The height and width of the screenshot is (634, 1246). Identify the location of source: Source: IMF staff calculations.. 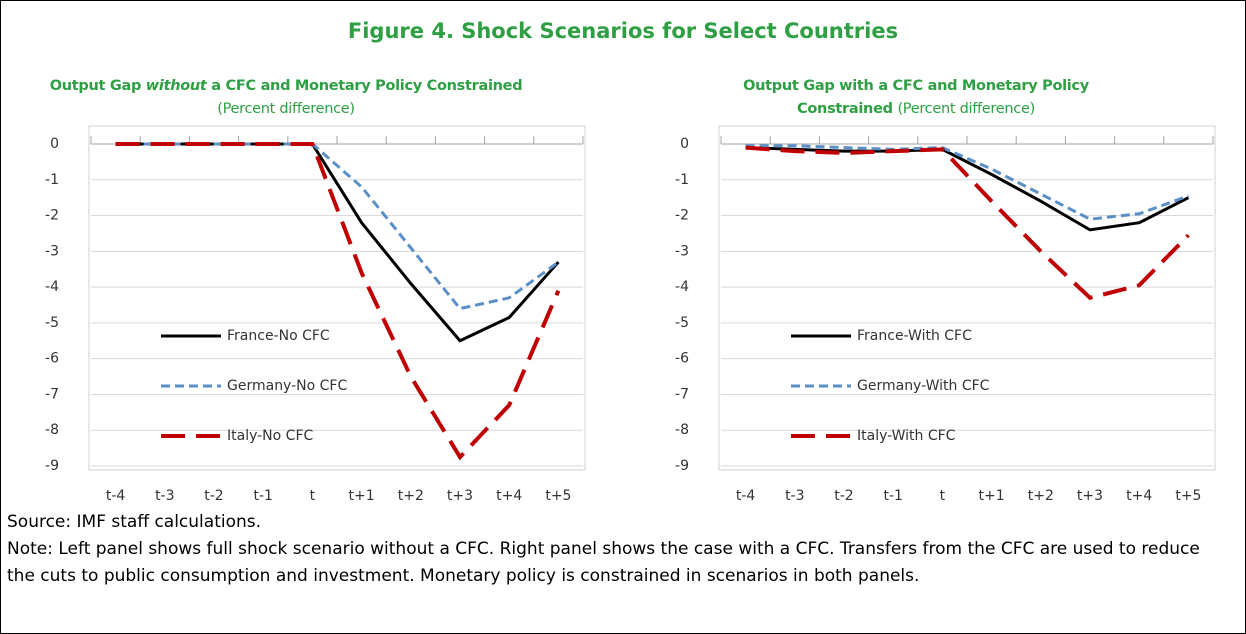
(134, 522).